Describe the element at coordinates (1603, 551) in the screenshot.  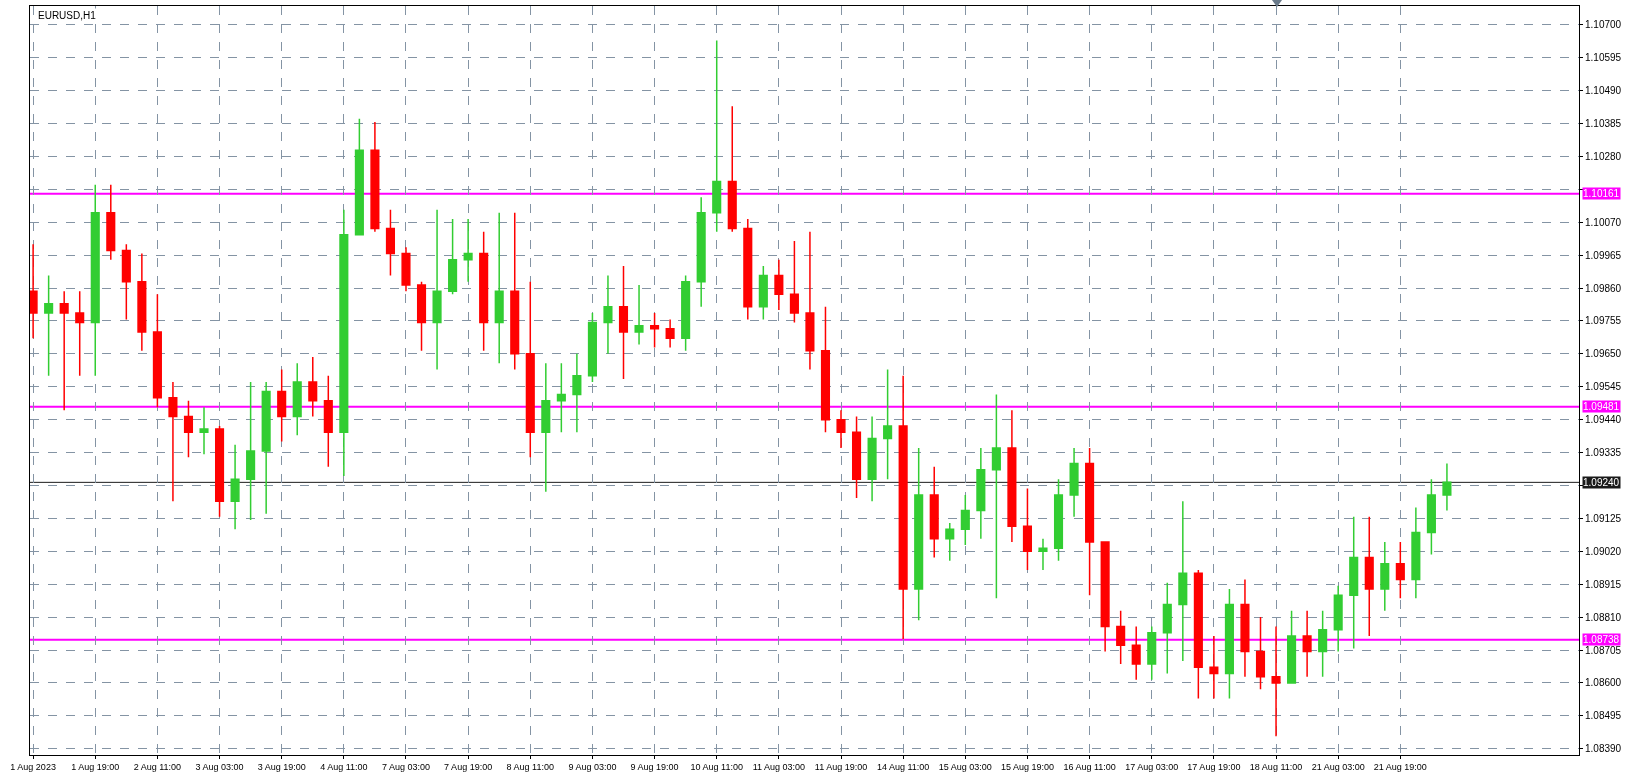
I see `y-tick-label: 1.09020` at that location.